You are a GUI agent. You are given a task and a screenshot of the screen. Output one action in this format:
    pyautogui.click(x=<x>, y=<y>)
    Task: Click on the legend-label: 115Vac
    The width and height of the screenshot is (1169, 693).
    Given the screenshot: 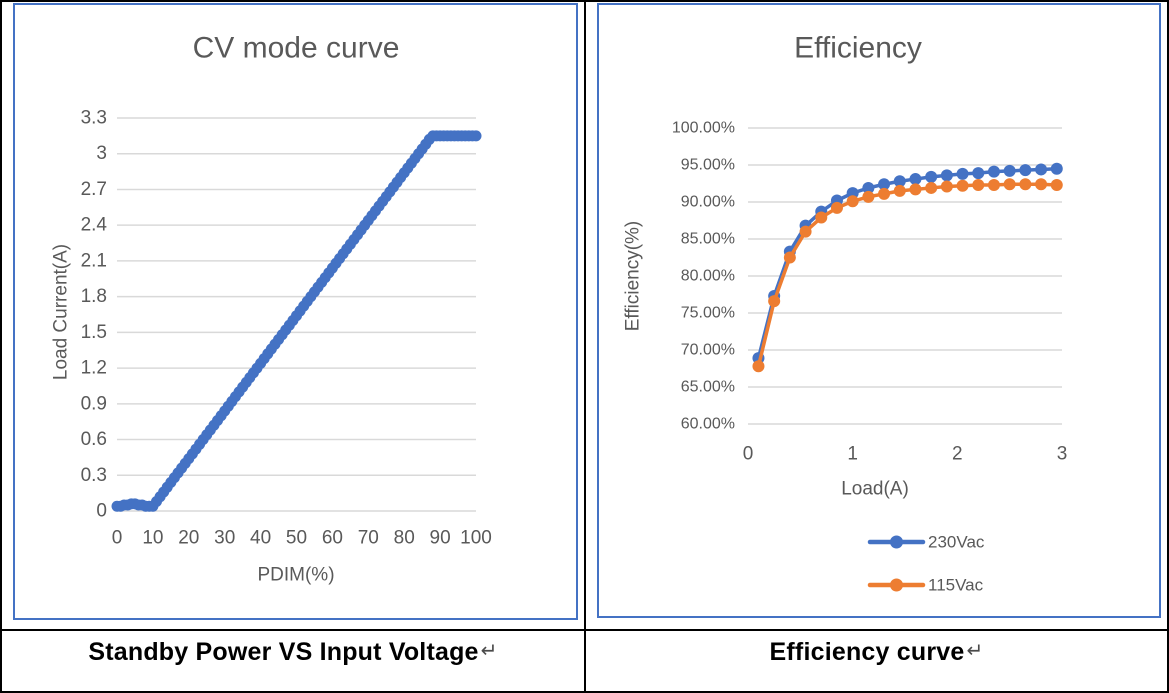 What is the action you would take?
    pyautogui.click(x=956, y=585)
    